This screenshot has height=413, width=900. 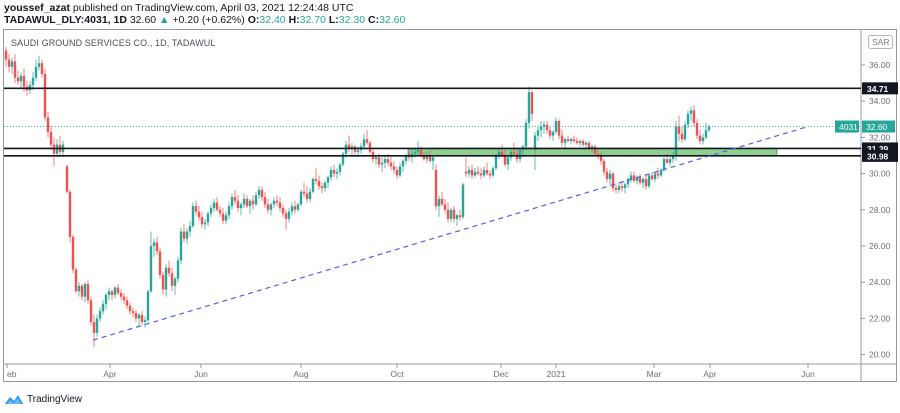 I want to click on last-price-badge-label: 32.60, so click(x=877, y=127).